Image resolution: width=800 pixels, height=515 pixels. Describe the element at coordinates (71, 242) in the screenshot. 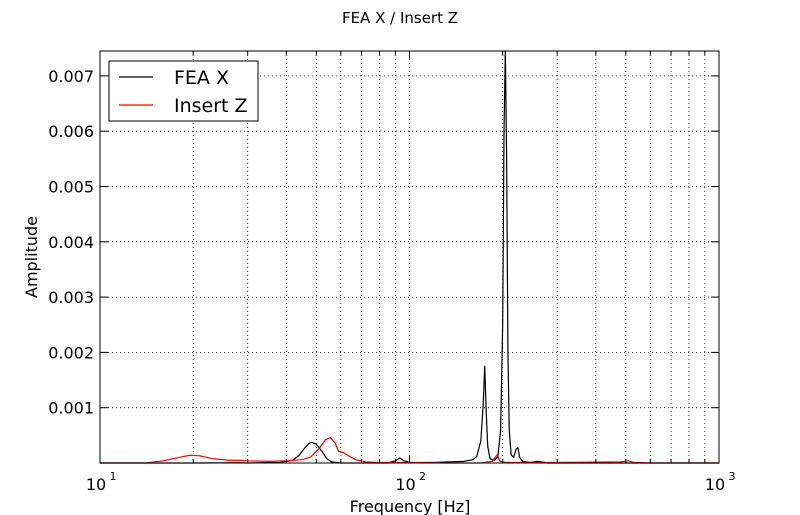

I see `y-tick-label: 0.004` at that location.